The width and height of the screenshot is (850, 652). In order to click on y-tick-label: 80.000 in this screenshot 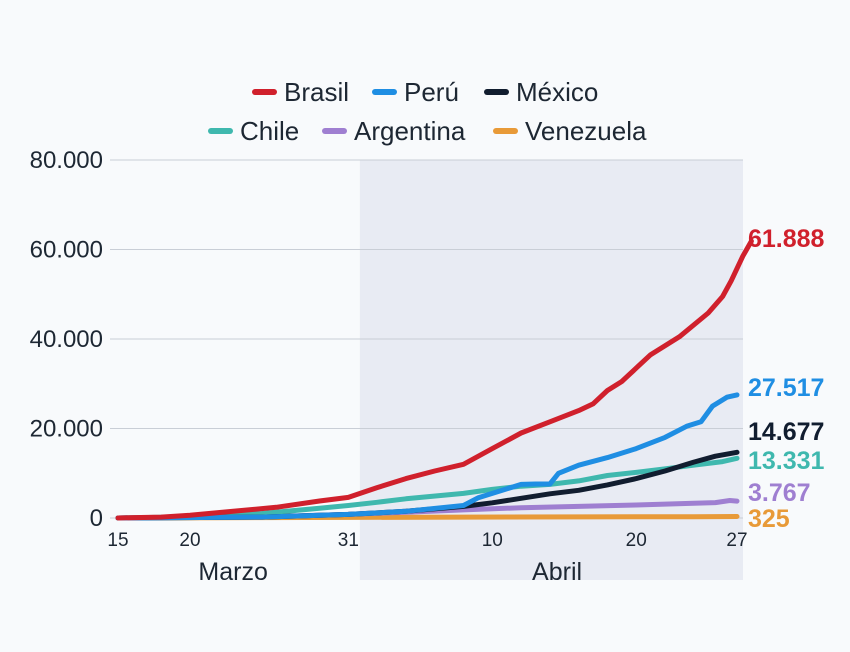, I will do `click(66, 160)`.